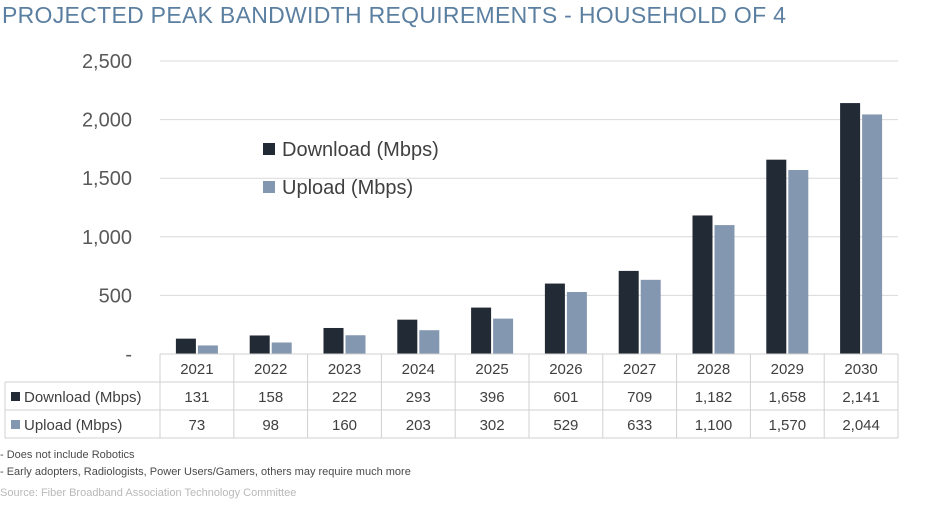  Describe the element at coordinates (196, 397) in the screenshot. I see `table-cell-value: 131` at that location.